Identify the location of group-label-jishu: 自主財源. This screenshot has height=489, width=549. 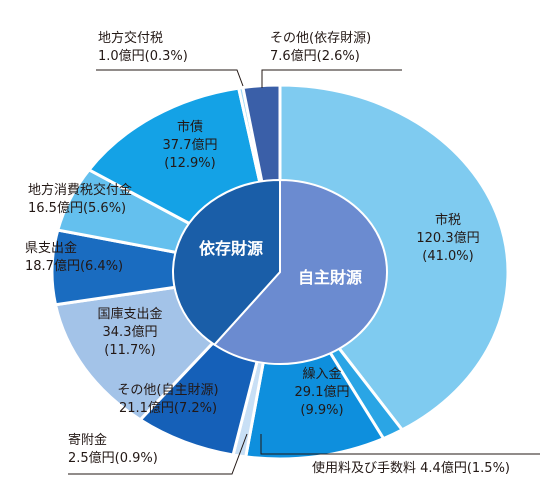
(330, 277).